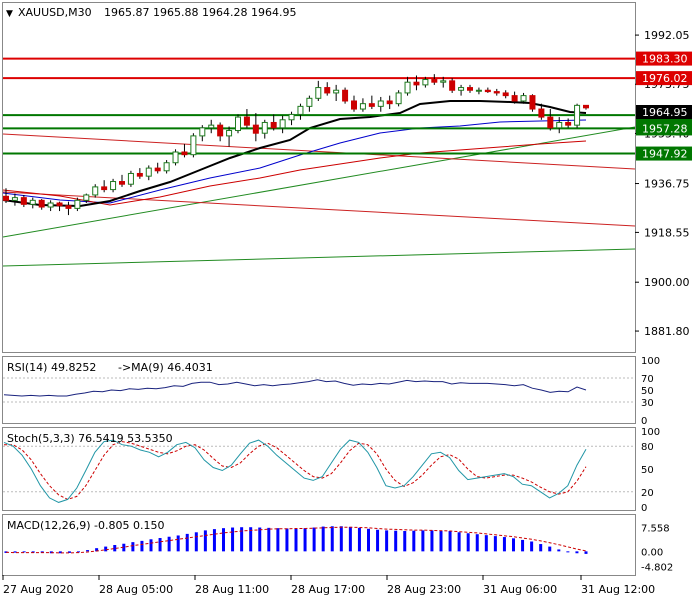 The image size is (700, 600). I want to click on time-tick-label: 28 Aug 17:00, so click(328, 589).